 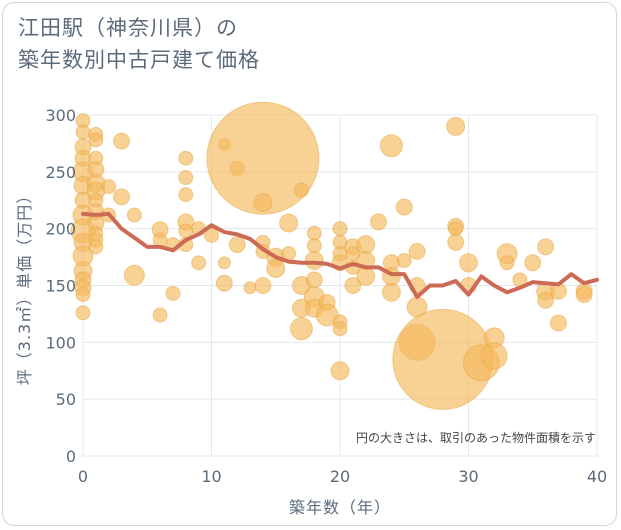 I want to click on y-tick-label: 150, so click(x=60, y=286).